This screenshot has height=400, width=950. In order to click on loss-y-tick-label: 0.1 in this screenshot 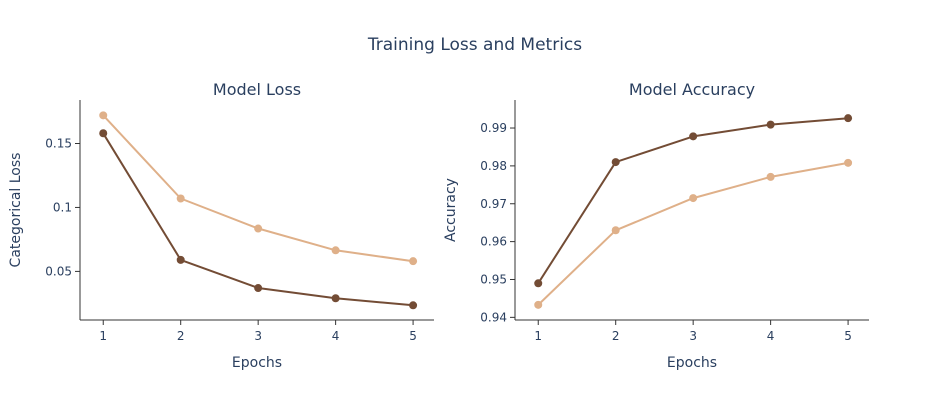, I will do `click(62, 207)`.